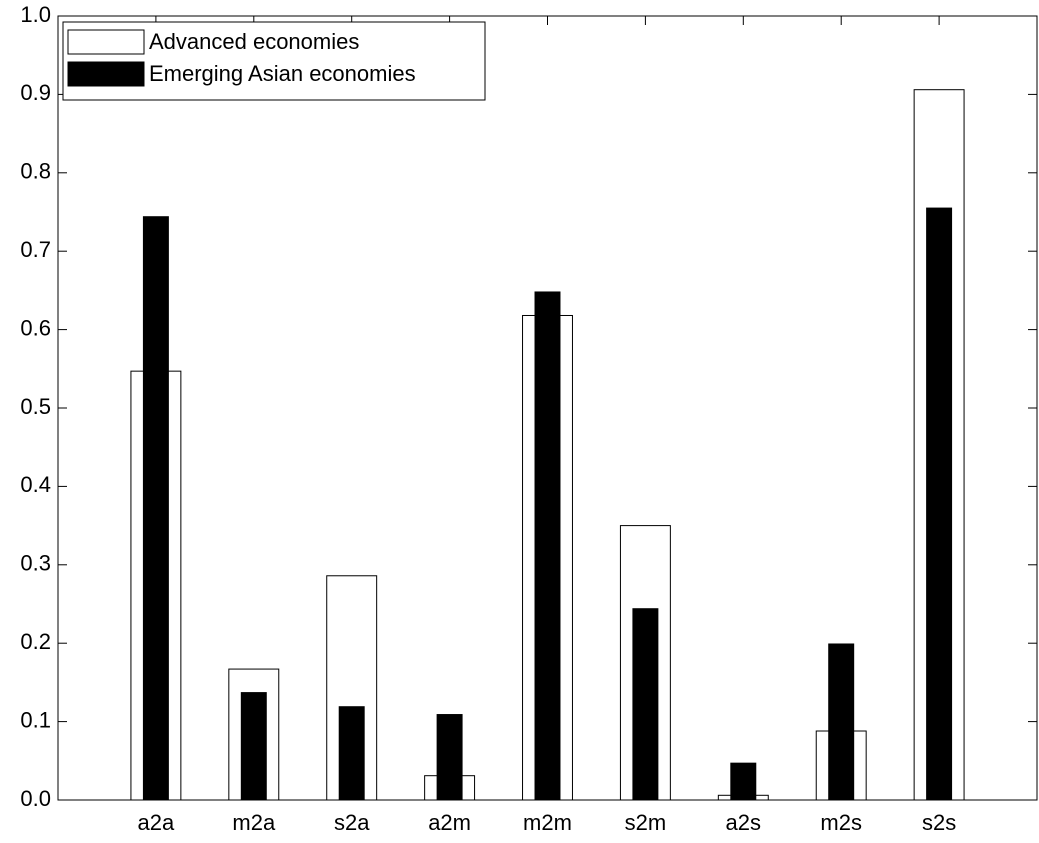 This screenshot has width=1039, height=843. I want to click on legend-label: Advanced economies, so click(254, 41).